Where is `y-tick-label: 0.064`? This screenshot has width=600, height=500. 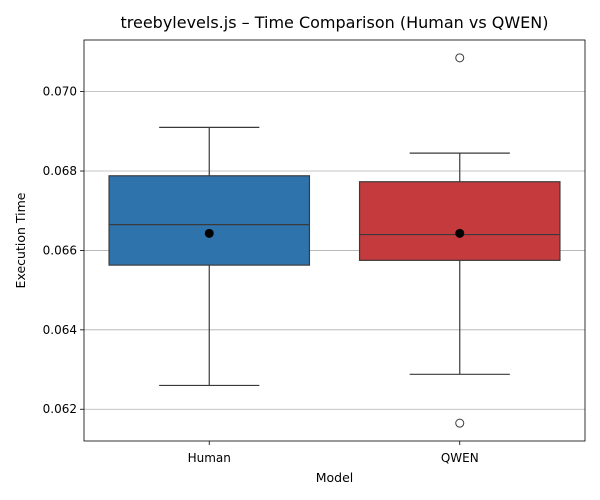
y-tick-label: 0.064 is located at coordinates (60, 330).